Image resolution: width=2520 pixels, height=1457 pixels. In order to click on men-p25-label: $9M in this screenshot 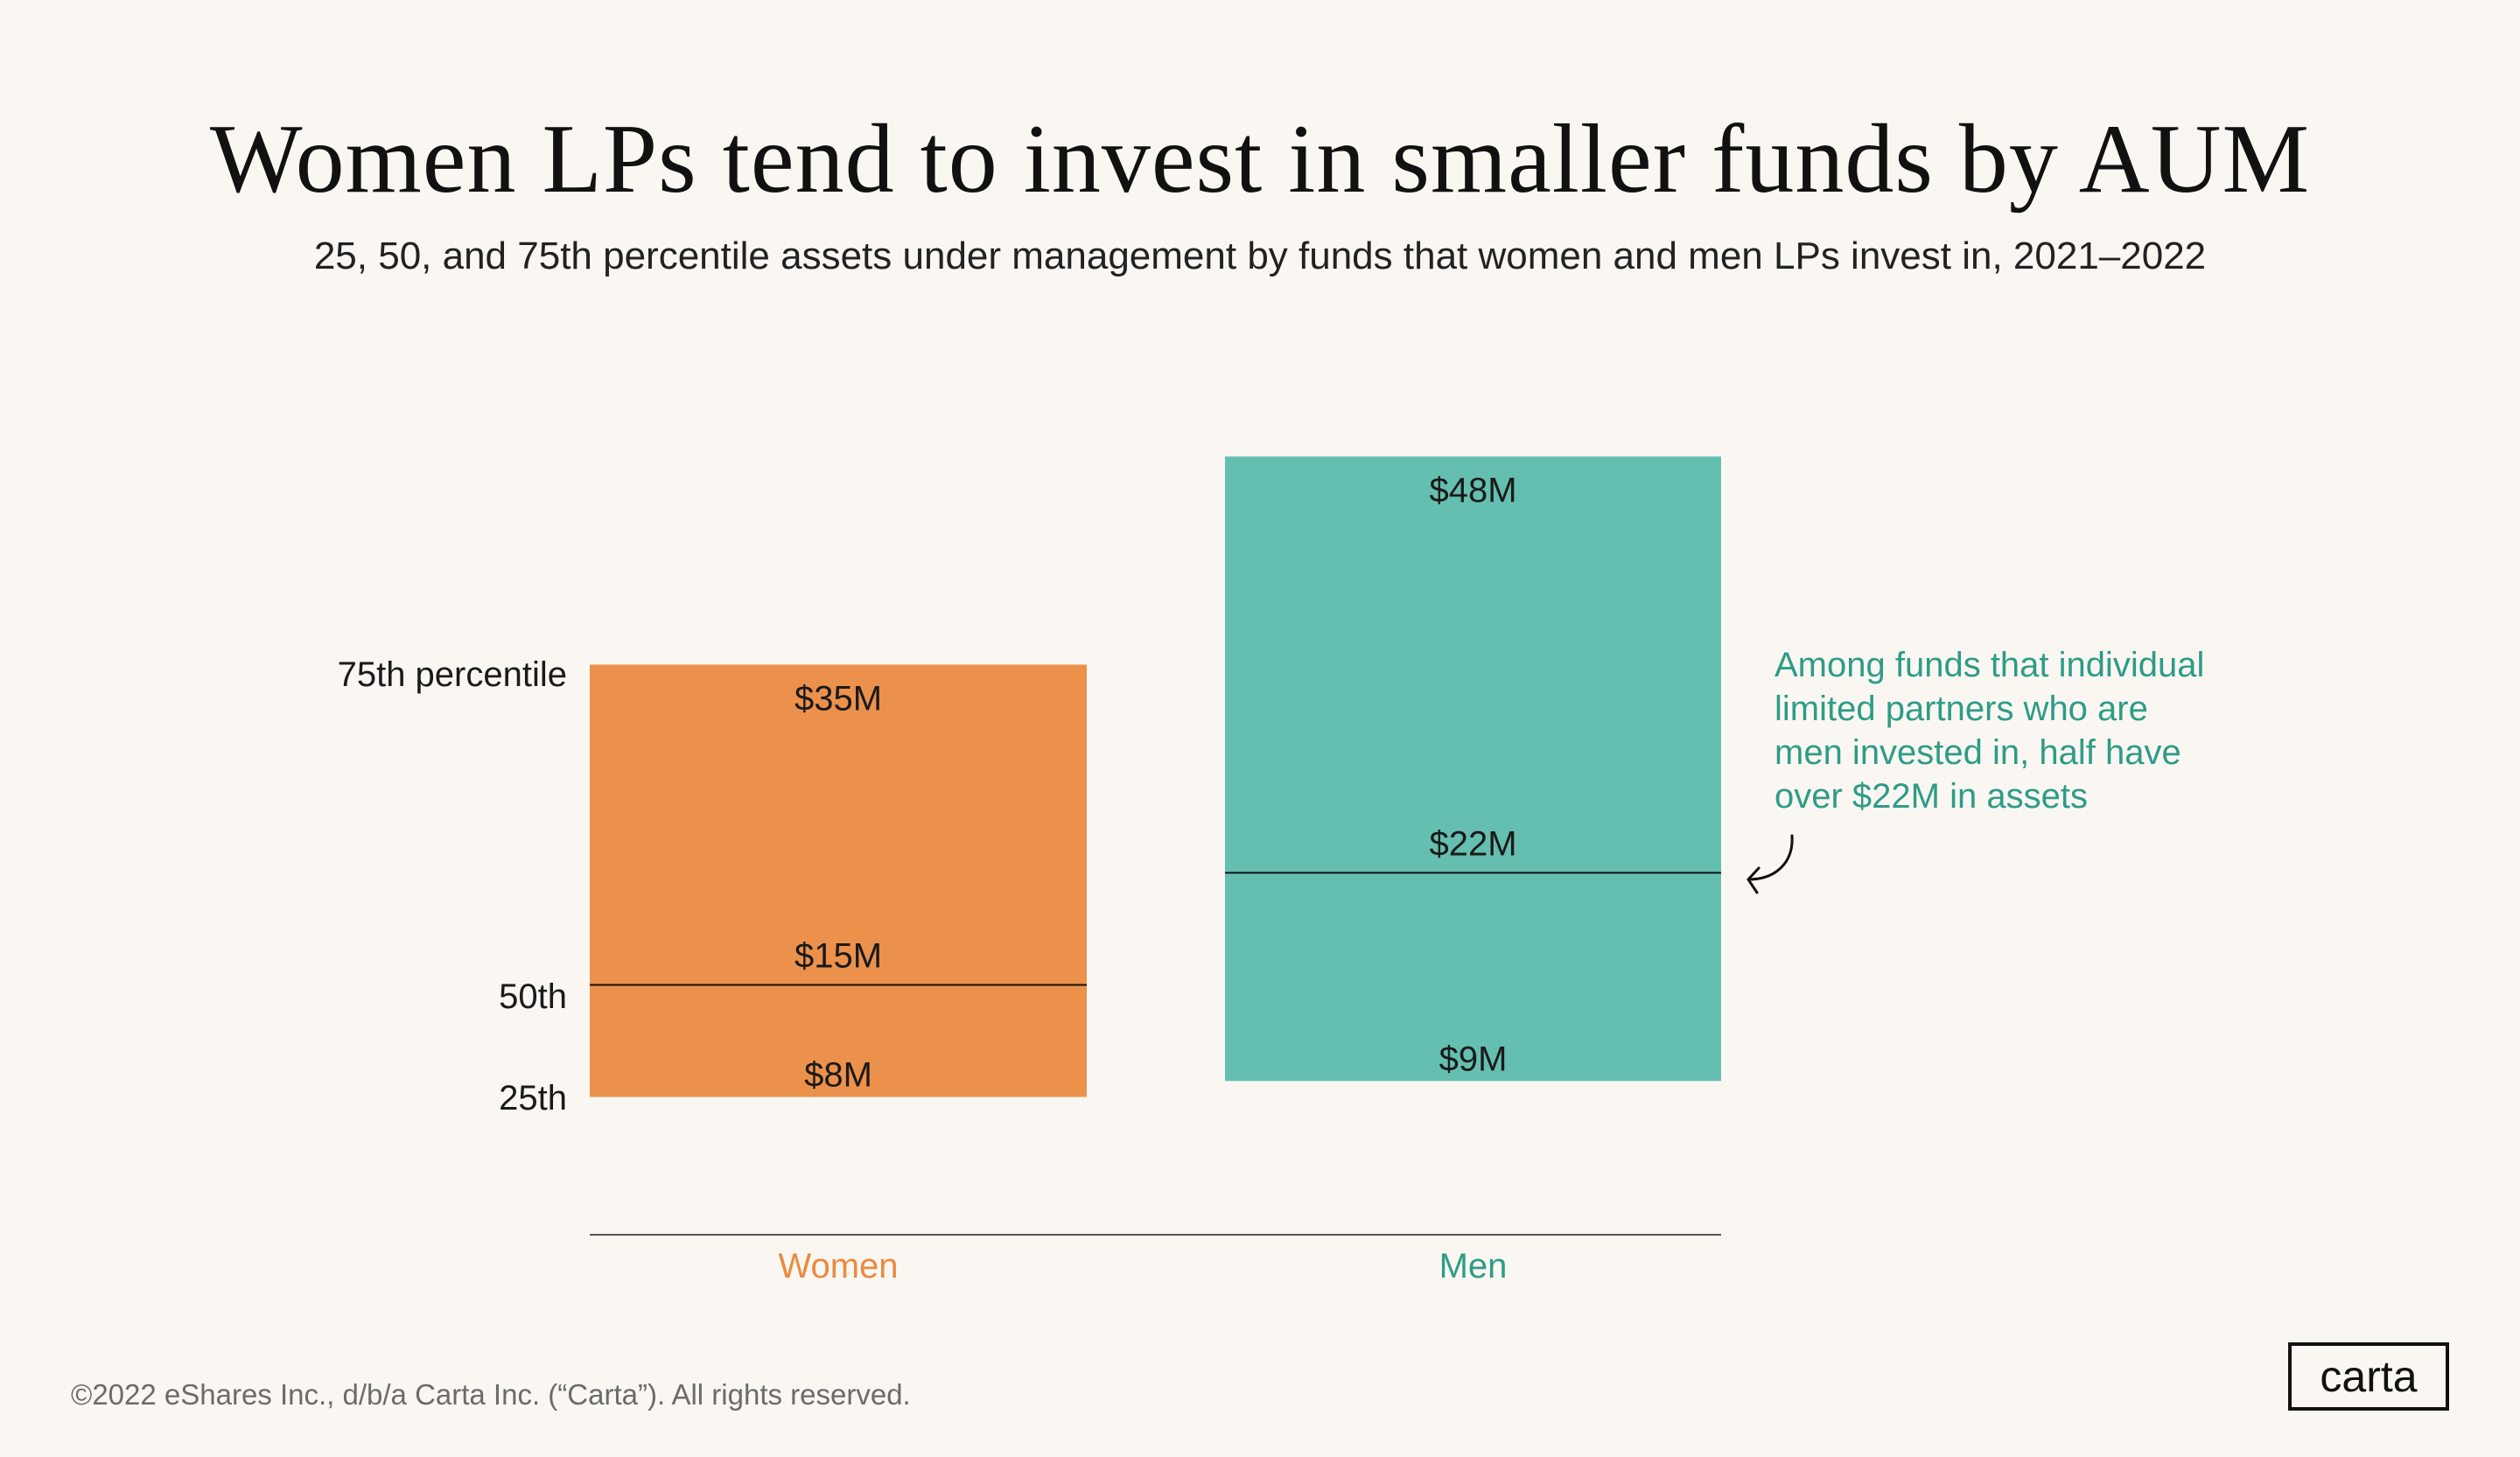, I will do `click(1473, 1059)`.